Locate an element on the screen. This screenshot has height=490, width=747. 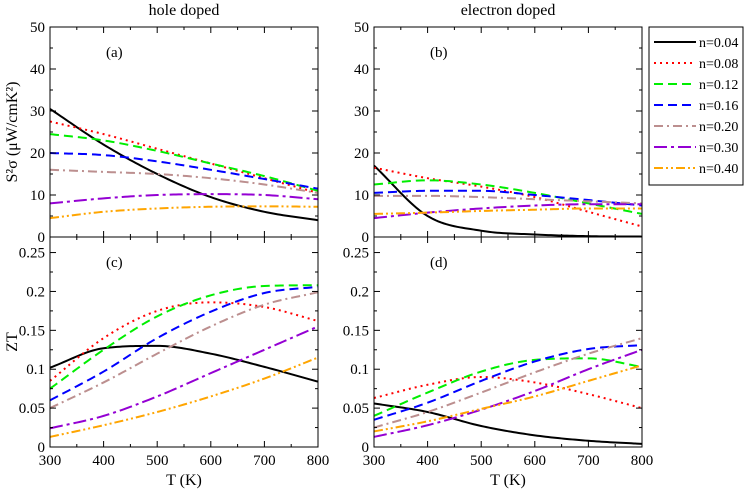
series-line-n-0_08-panel-c is located at coordinates (184, 341).